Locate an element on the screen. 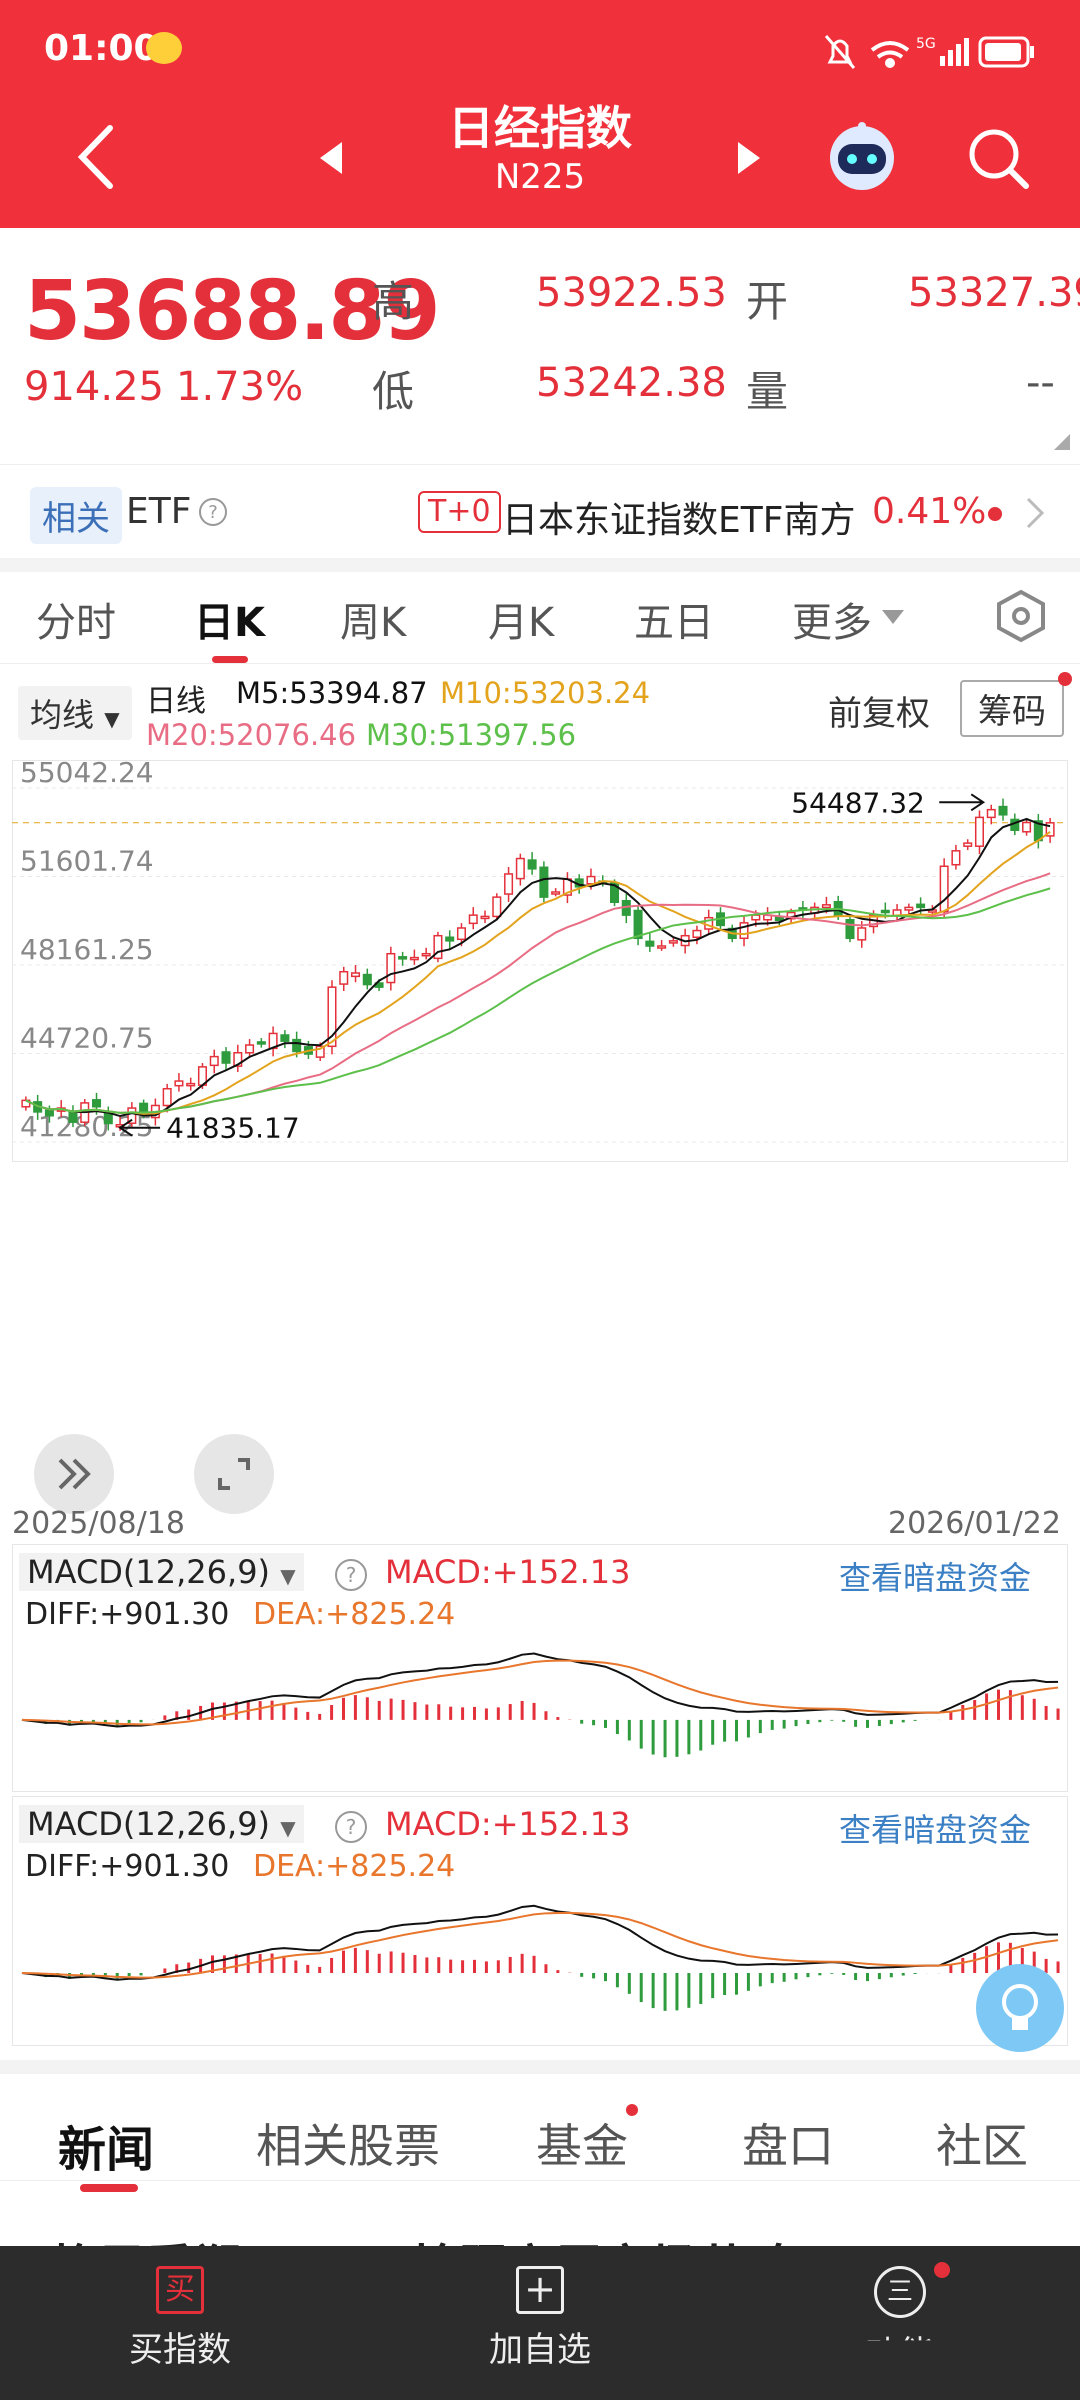  lightbulb-icon is located at coordinates (1020, 2007).